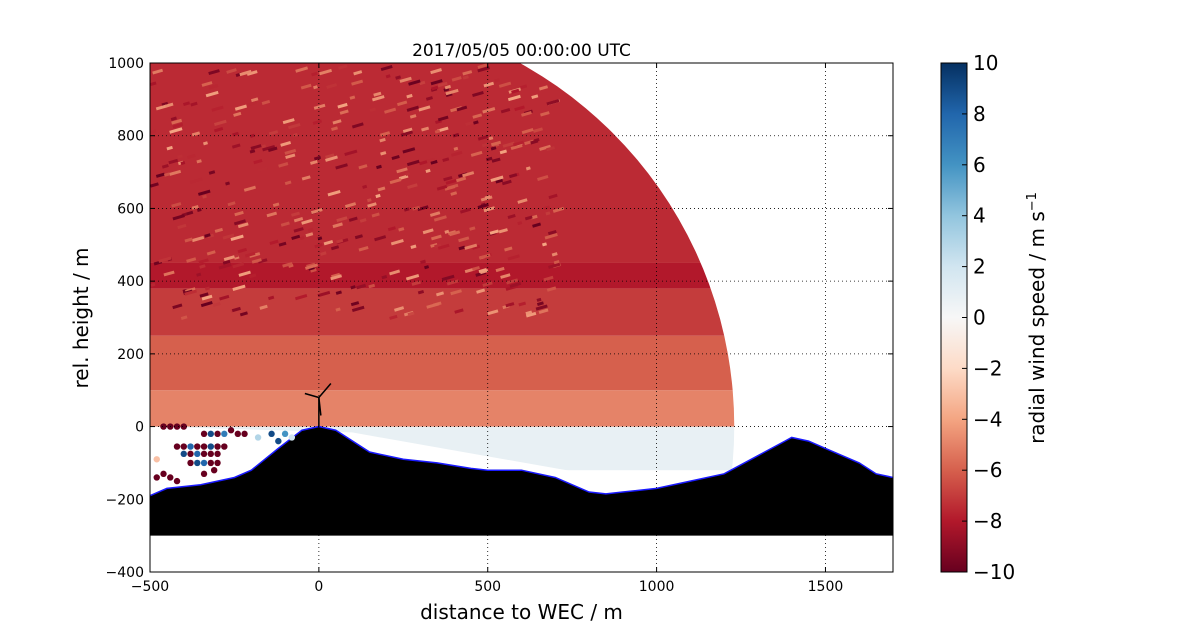 Image resolution: width=1200 pixels, height=636 pixels. Describe the element at coordinates (150, 587) in the screenshot. I see `x-tick-label: −500` at that location.